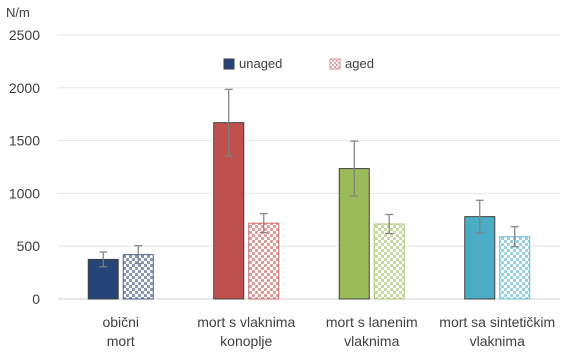  I want to click on legend-item-aged: aged, so click(351, 63).